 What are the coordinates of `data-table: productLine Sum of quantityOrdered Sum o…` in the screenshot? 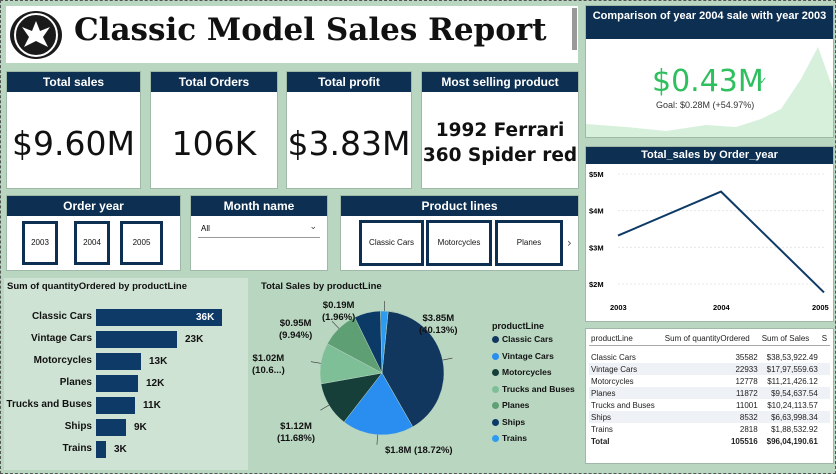 It's located at (709, 396).